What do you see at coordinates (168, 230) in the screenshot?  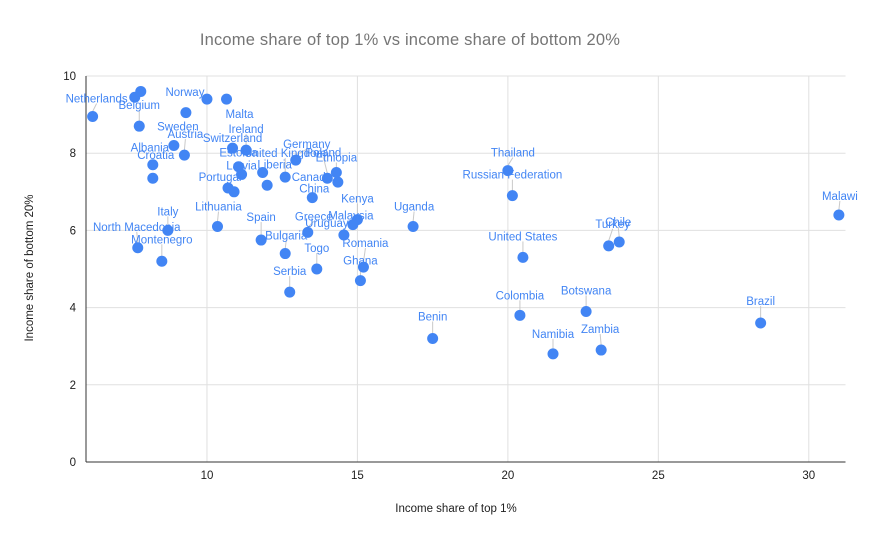 I see `data-point-italy` at bounding box center [168, 230].